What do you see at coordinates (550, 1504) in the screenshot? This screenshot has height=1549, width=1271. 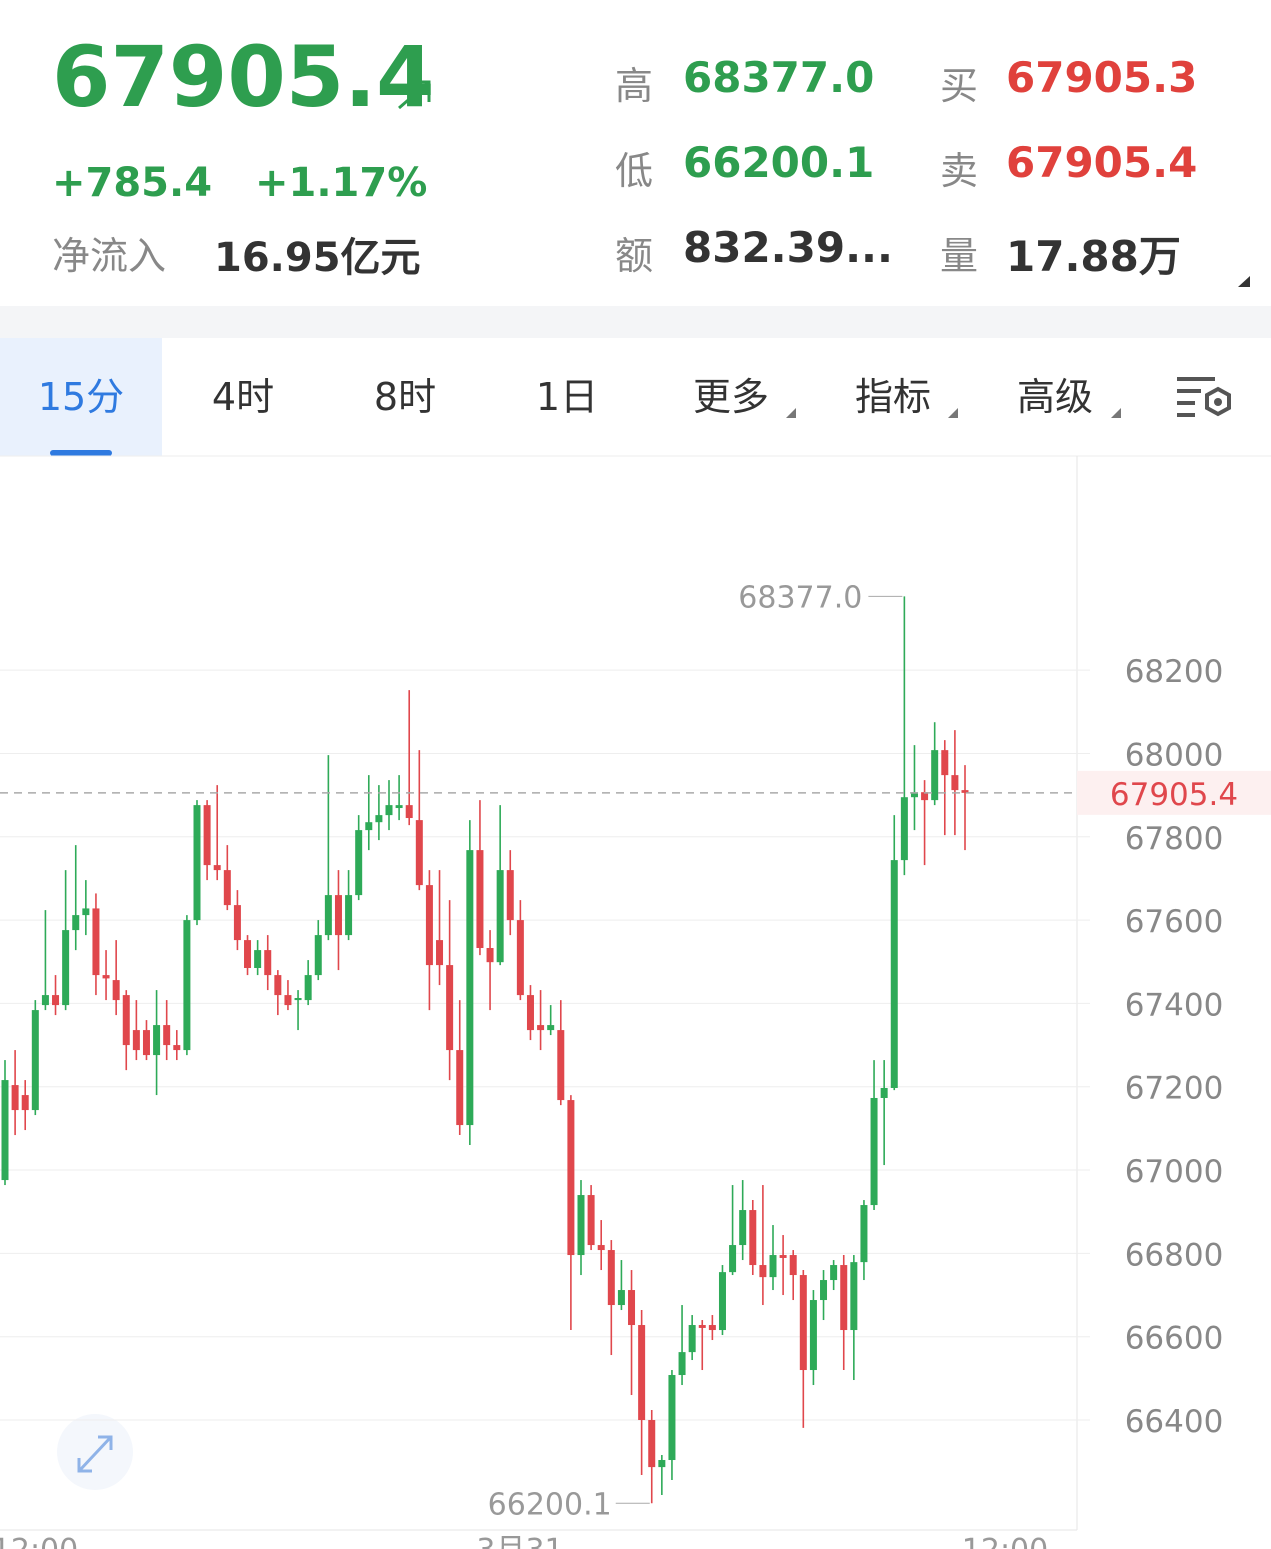 I see `low-marker-label: 66200.1` at bounding box center [550, 1504].